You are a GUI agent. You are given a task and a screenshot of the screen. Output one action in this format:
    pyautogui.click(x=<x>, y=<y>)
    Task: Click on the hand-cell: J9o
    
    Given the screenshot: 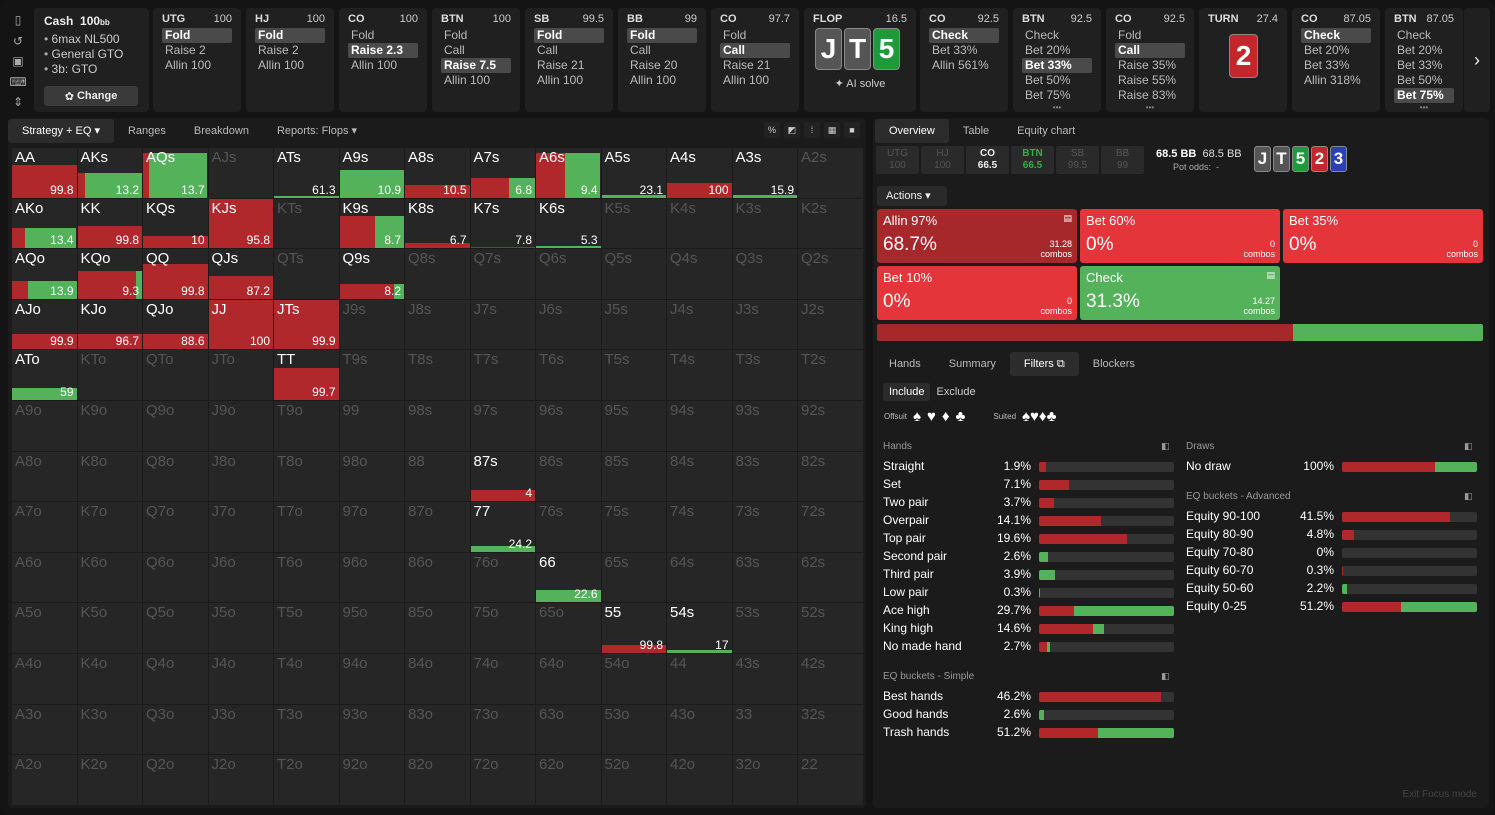 What is the action you would take?
    pyautogui.click(x=240, y=426)
    